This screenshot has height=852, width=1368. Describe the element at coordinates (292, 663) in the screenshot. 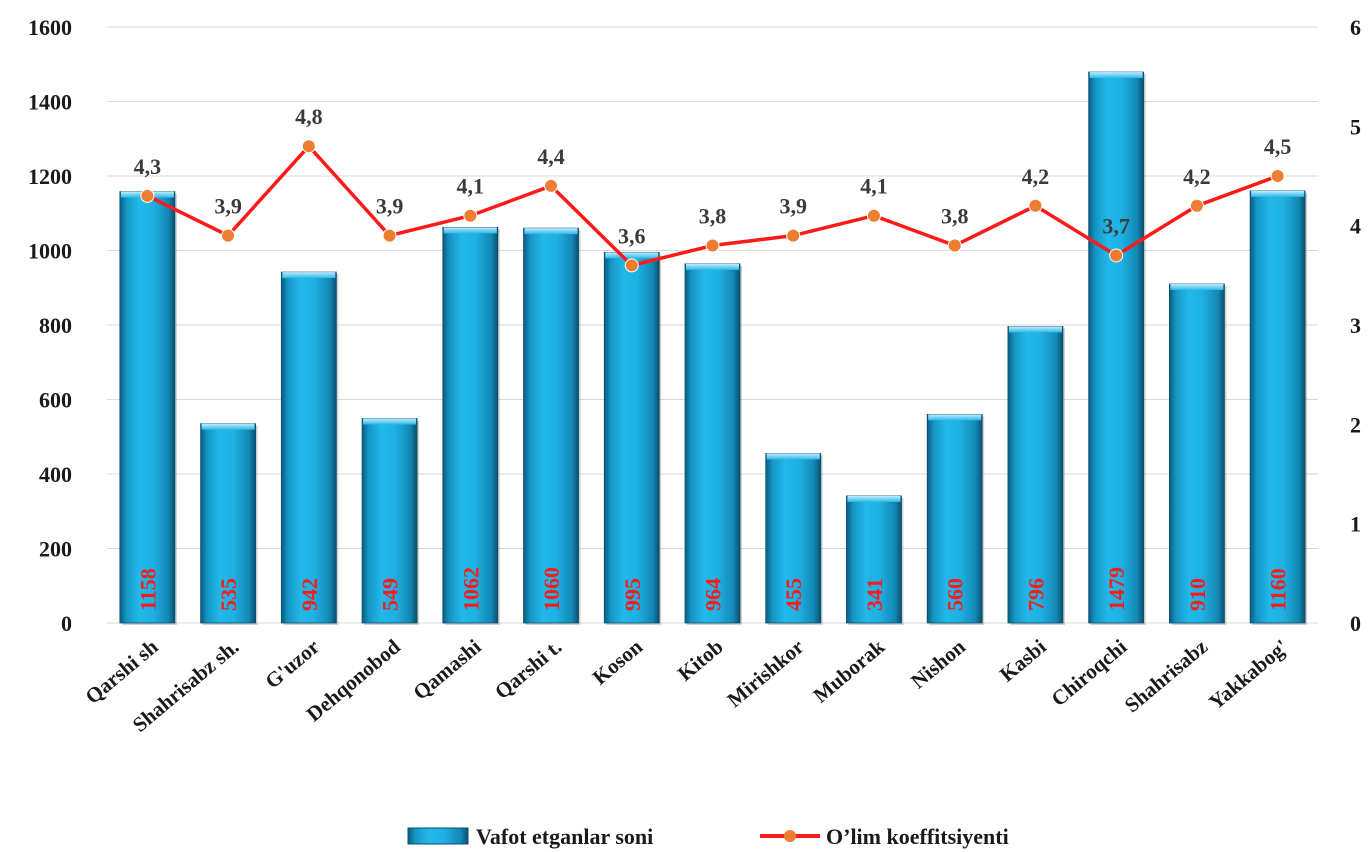

I see `category-label: G'uzor` at that location.